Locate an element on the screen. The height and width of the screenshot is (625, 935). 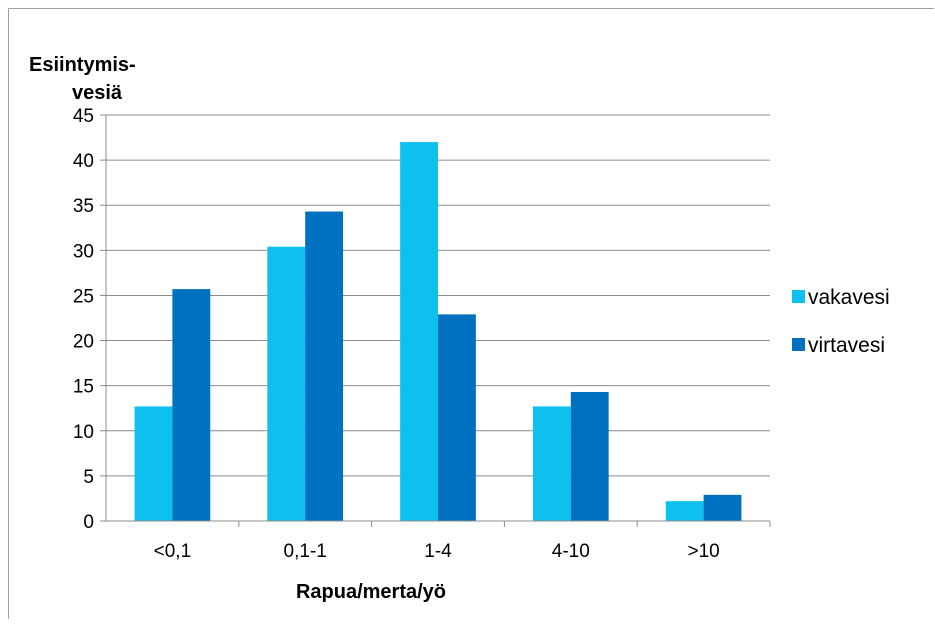
y-tick-label: 10 is located at coordinates (83, 432).